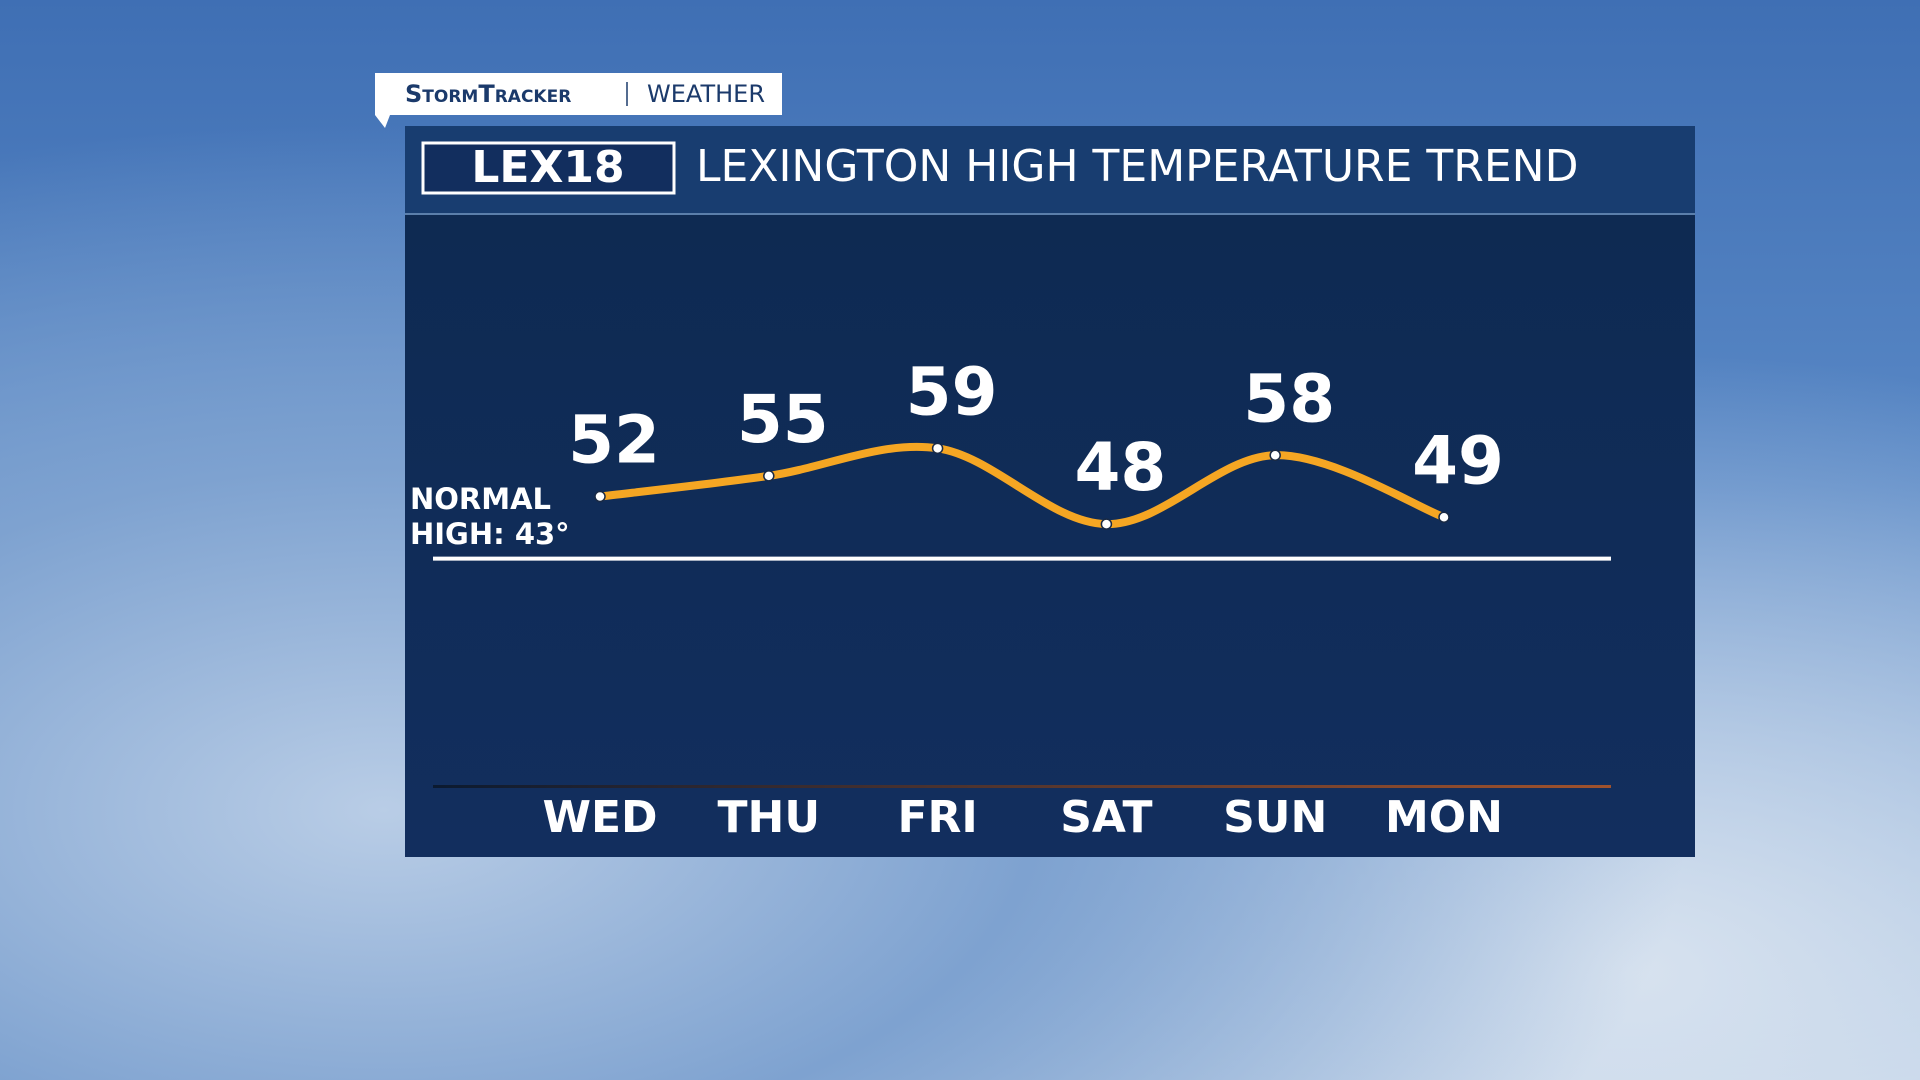 The height and width of the screenshot is (1080, 1920). Describe the element at coordinates (1458, 460) in the screenshot. I see `value-label: 49` at that location.